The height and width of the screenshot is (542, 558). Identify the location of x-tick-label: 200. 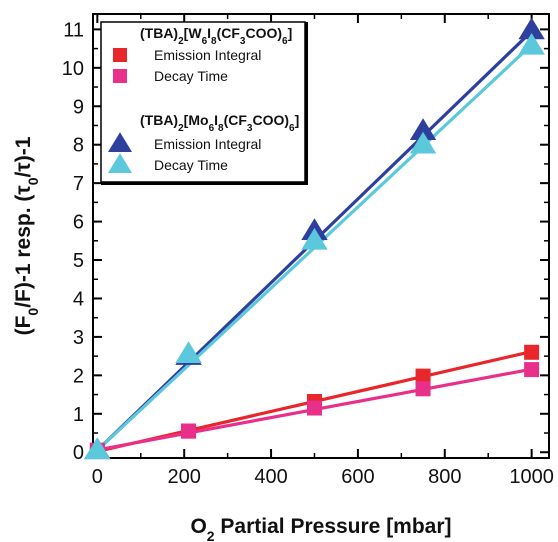
(184, 477).